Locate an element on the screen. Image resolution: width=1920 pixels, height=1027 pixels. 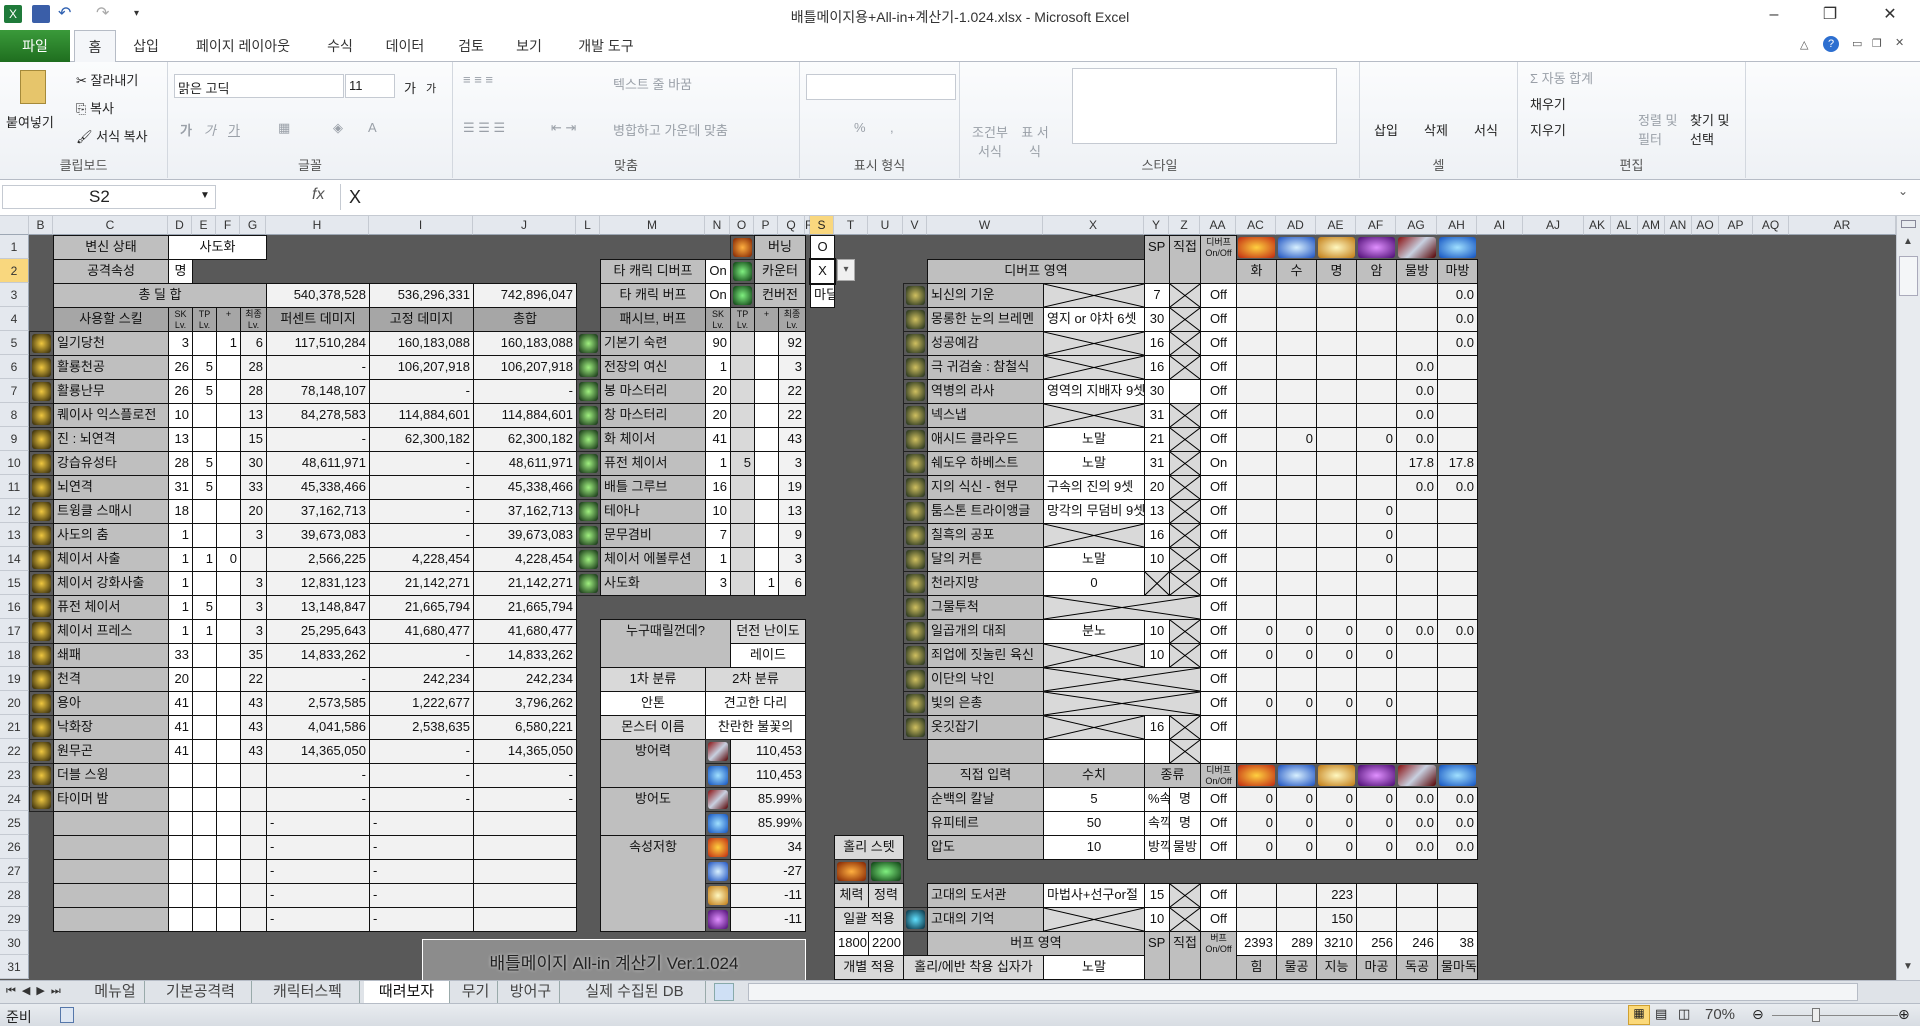
column-header-c: C is located at coordinates (110, 225).